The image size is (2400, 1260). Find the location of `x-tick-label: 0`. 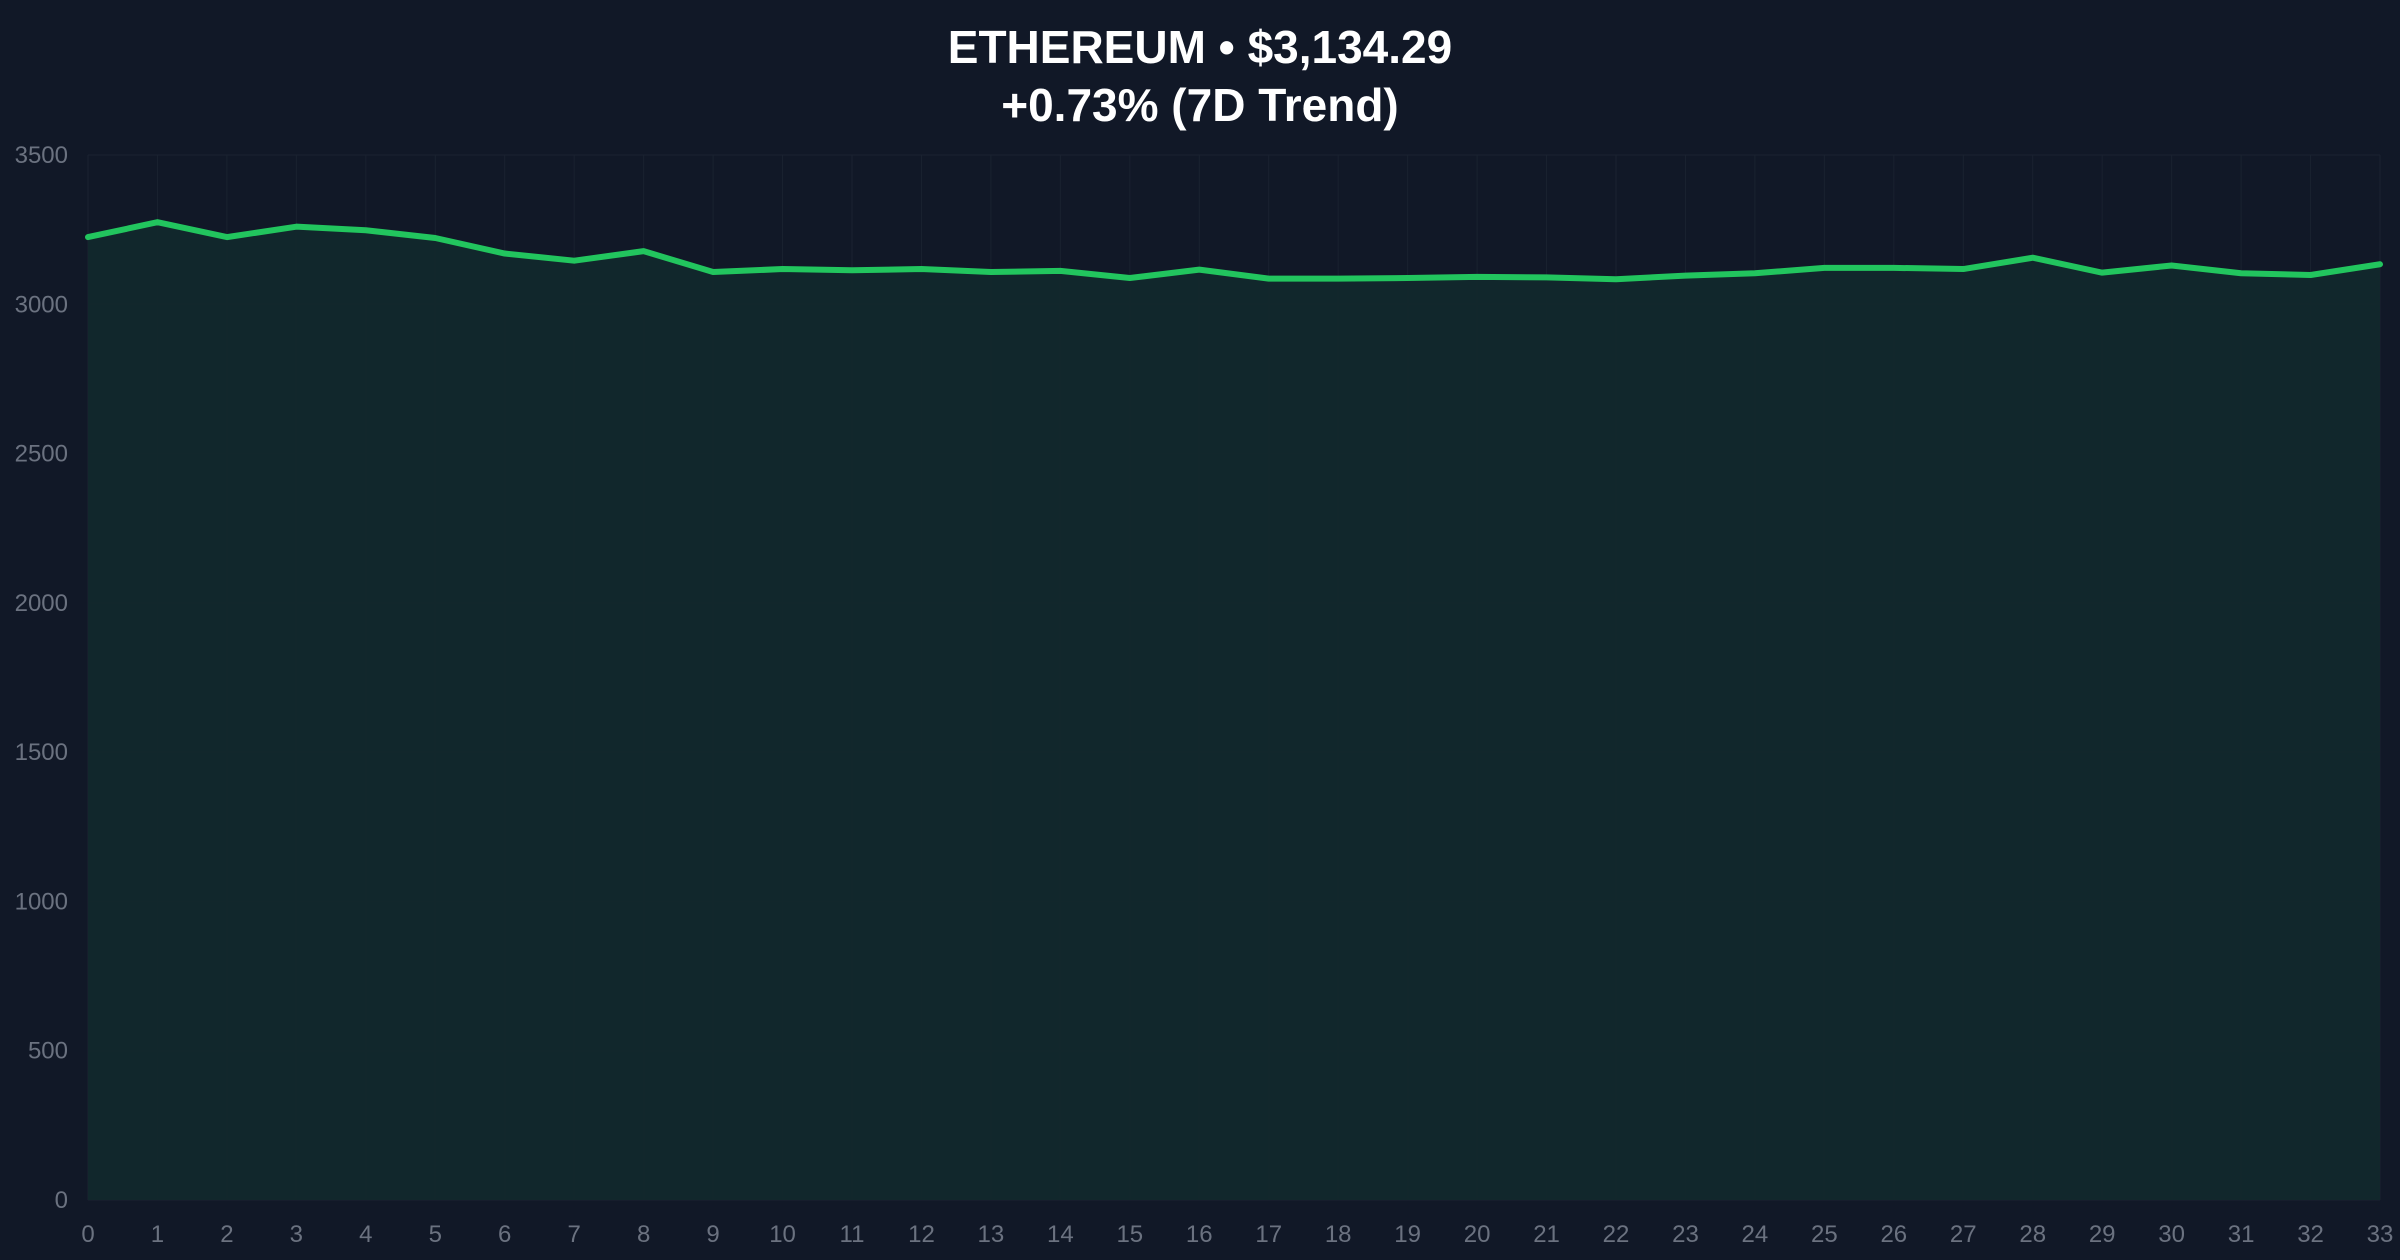

x-tick-label: 0 is located at coordinates (87, 1234).